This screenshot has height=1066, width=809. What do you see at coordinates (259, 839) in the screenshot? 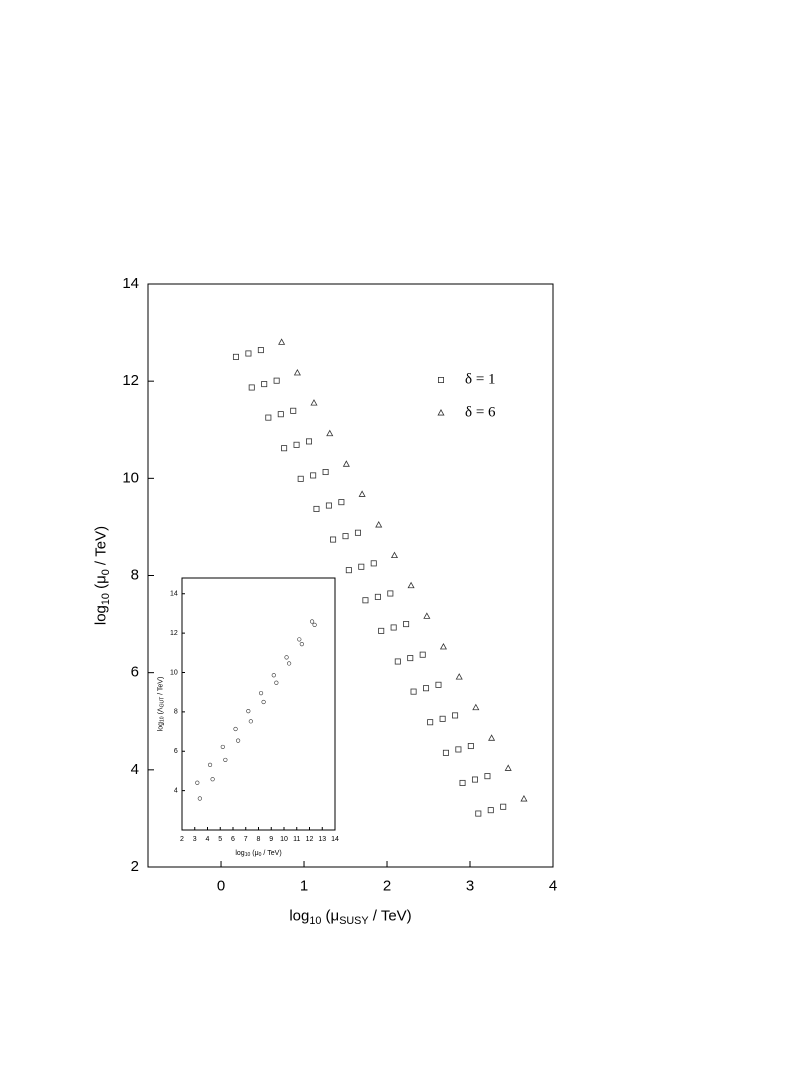
I see `x-tick-label: 8` at bounding box center [259, 839].